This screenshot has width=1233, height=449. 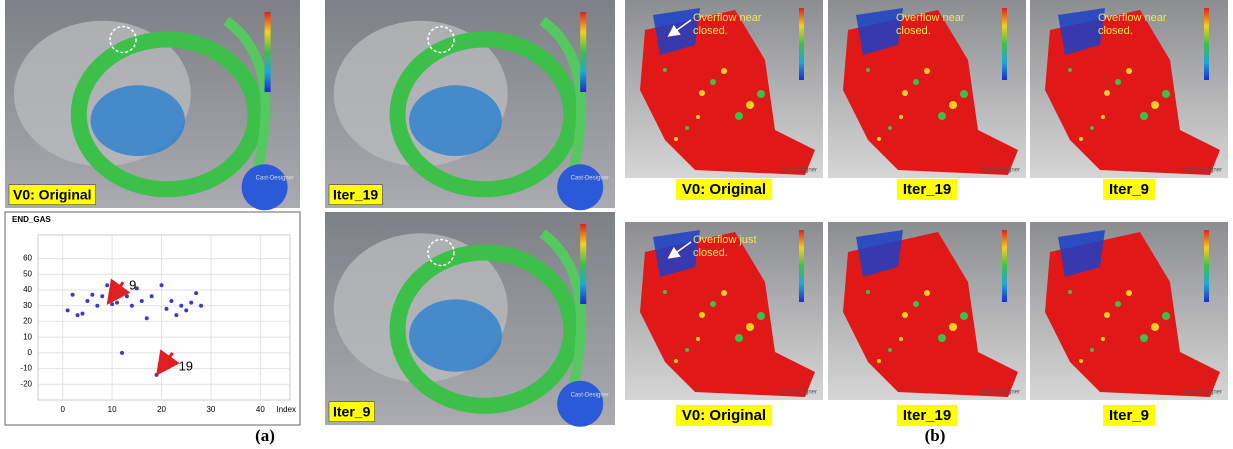 What do you see at coordinates (164, 317) in the screenshot?
I see `plot-area` at bounding box center [164, 317].